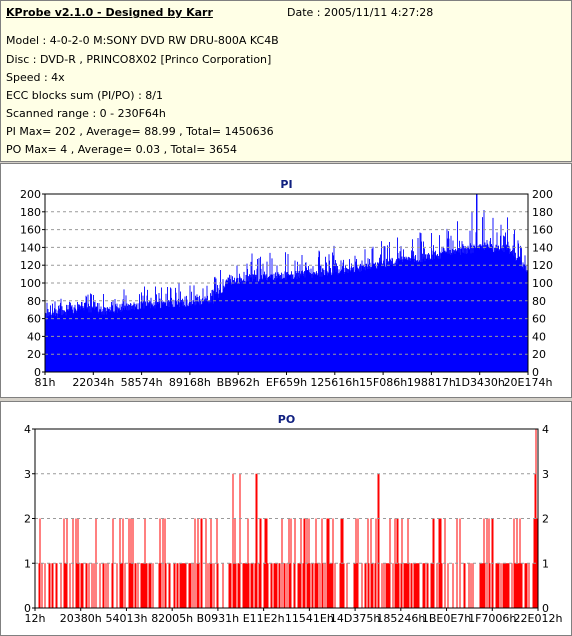 Image resolution: width=572 pixels, height=636 pixels. What do you see at coordinates (309, 618) in the screenshot?
I see `po-xtick: 11541Eh` at bounding box center [309, 618].